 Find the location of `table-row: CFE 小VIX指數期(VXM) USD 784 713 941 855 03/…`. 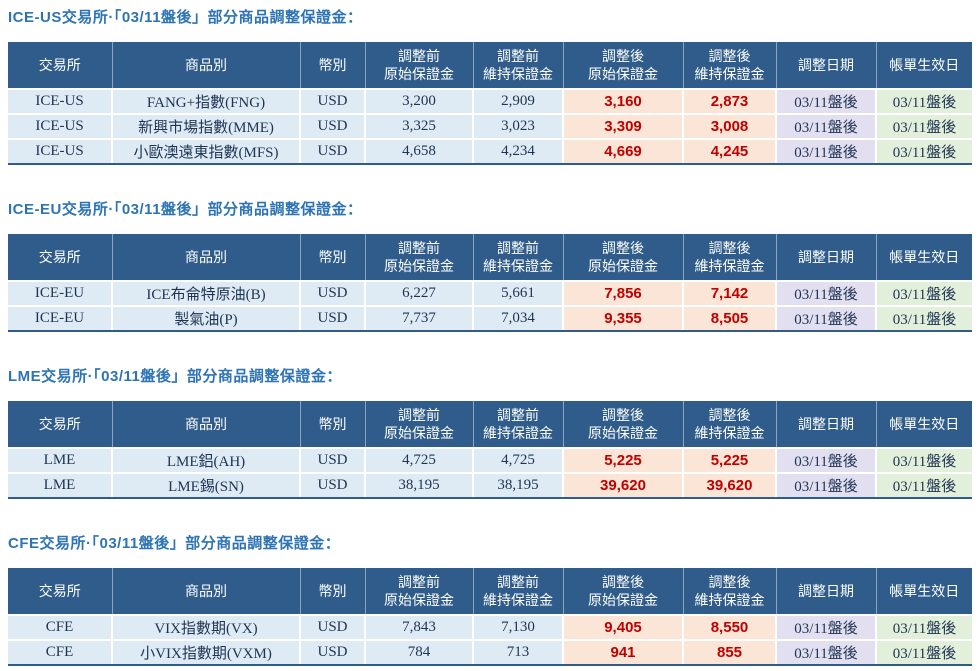

table-row: CFE 小VIX指數期(VXM) USD 784 713 941 855 03/… is located at coordinates (490, 652).